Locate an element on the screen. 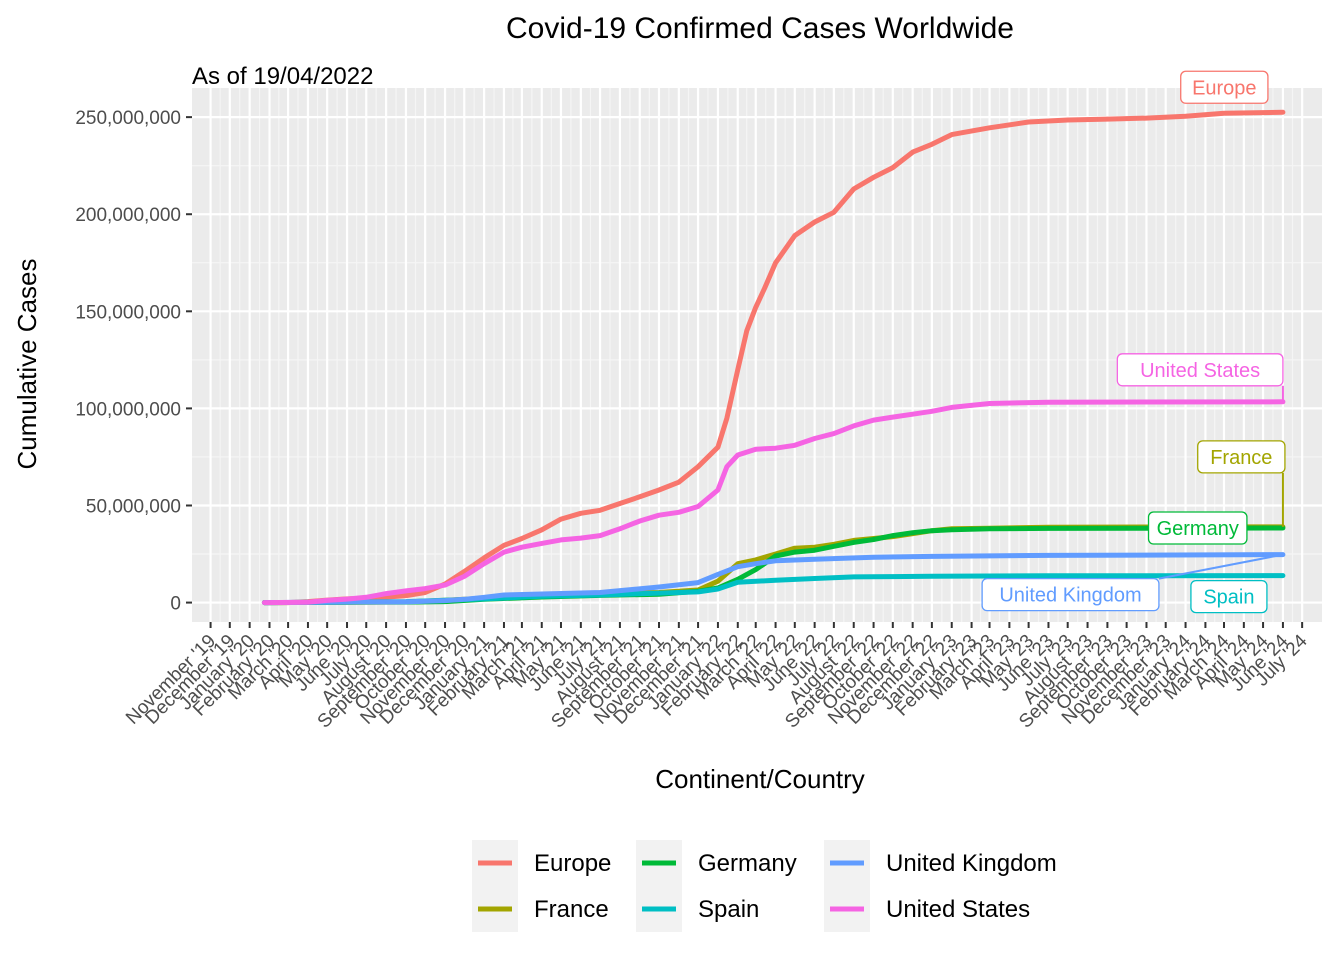 Image resolution: width=1344 pixels, height=965 pixels. chart-title: Covid-19 Confirmed Cases Worldwide is located at coordinates (760, 28).